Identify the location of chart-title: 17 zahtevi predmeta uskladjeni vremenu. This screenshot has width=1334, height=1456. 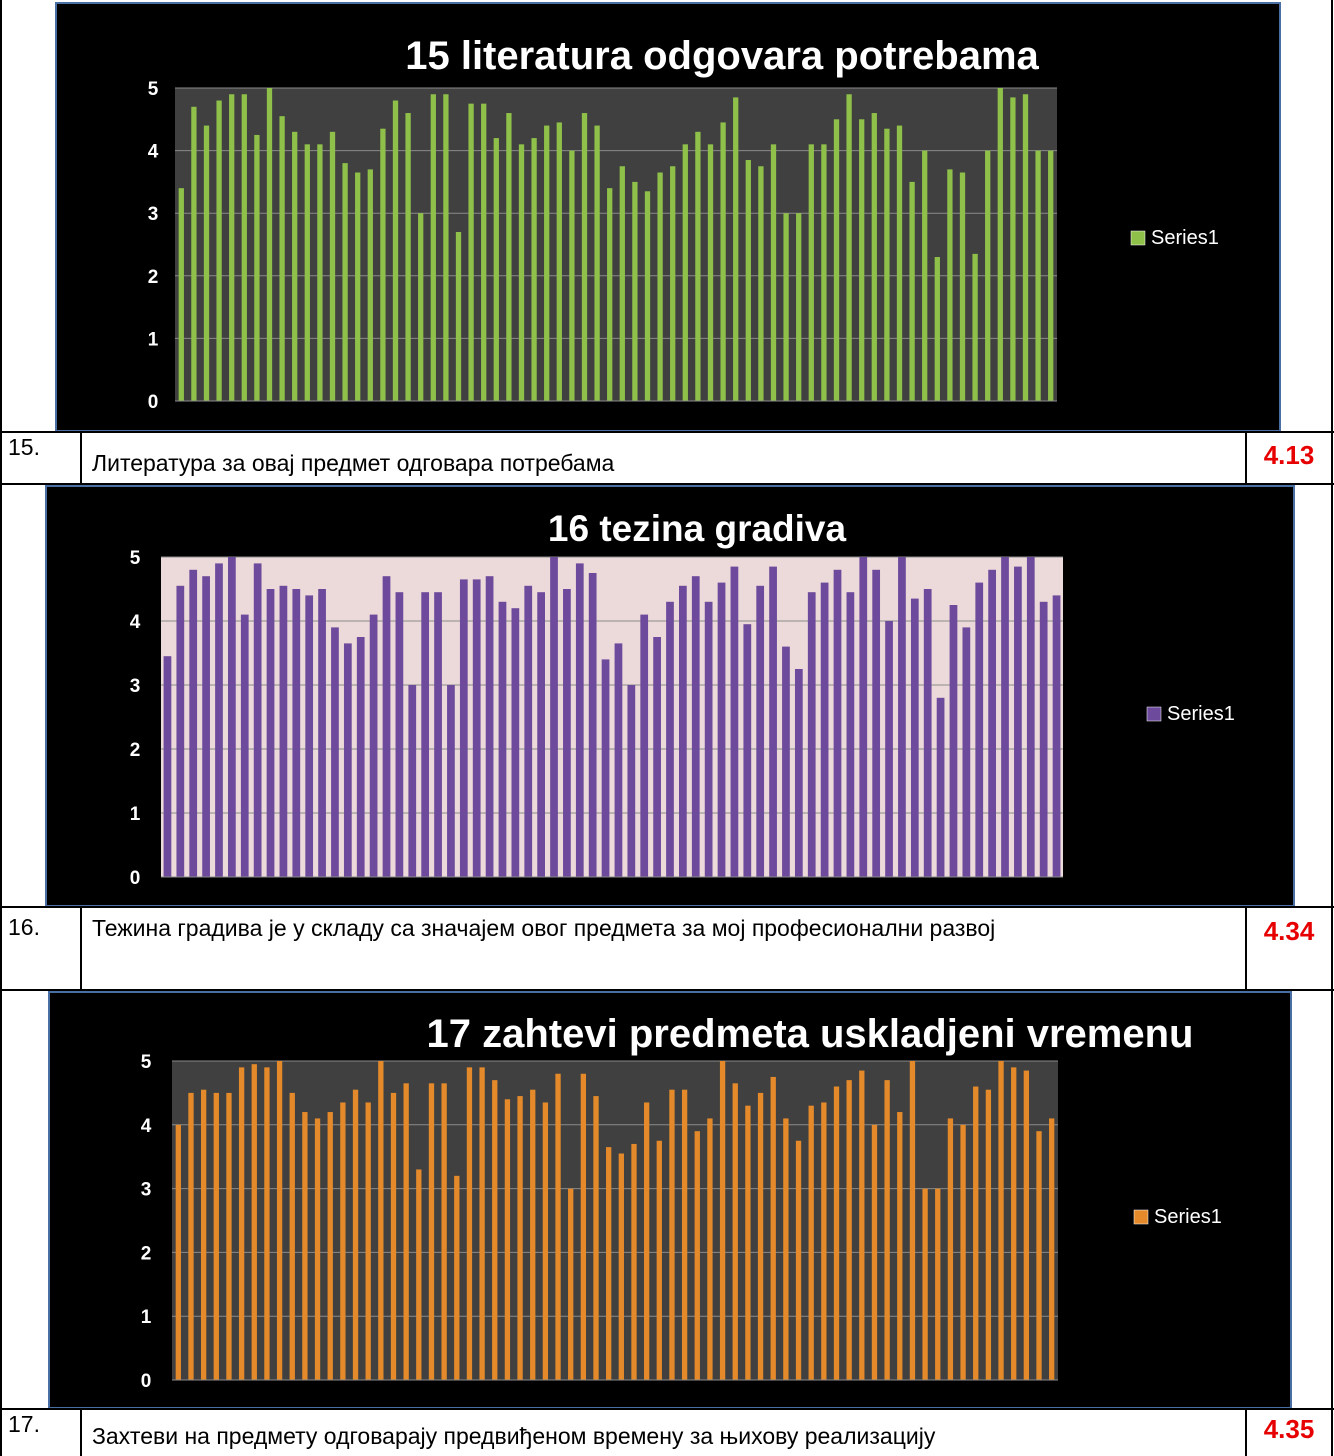
(810, 1034).